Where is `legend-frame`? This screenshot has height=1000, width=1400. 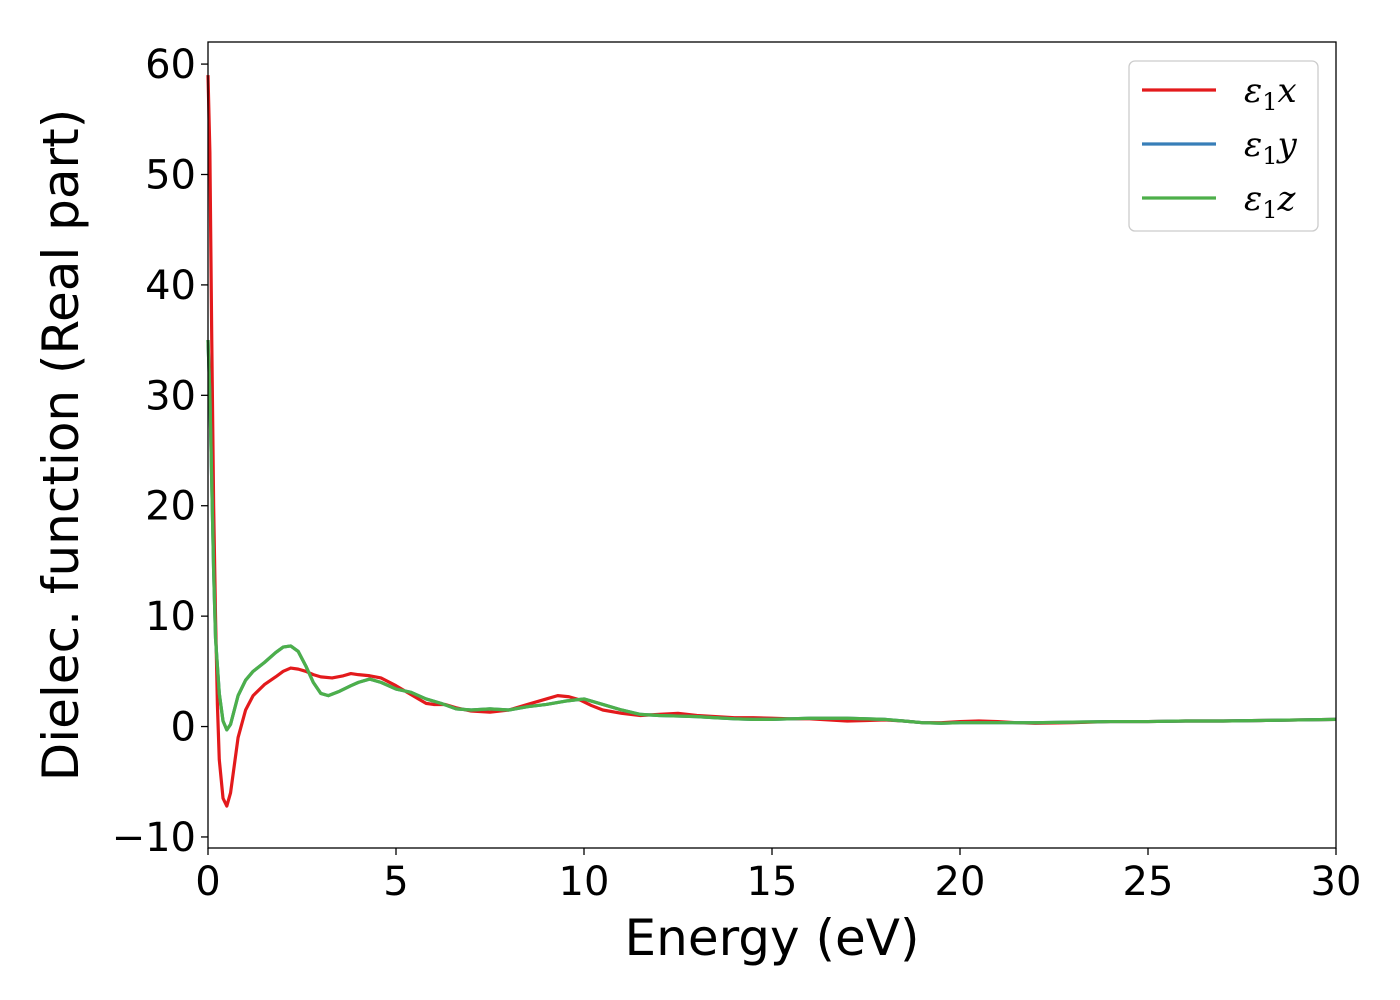
legend-frame is located at coordinates (1223, 146).